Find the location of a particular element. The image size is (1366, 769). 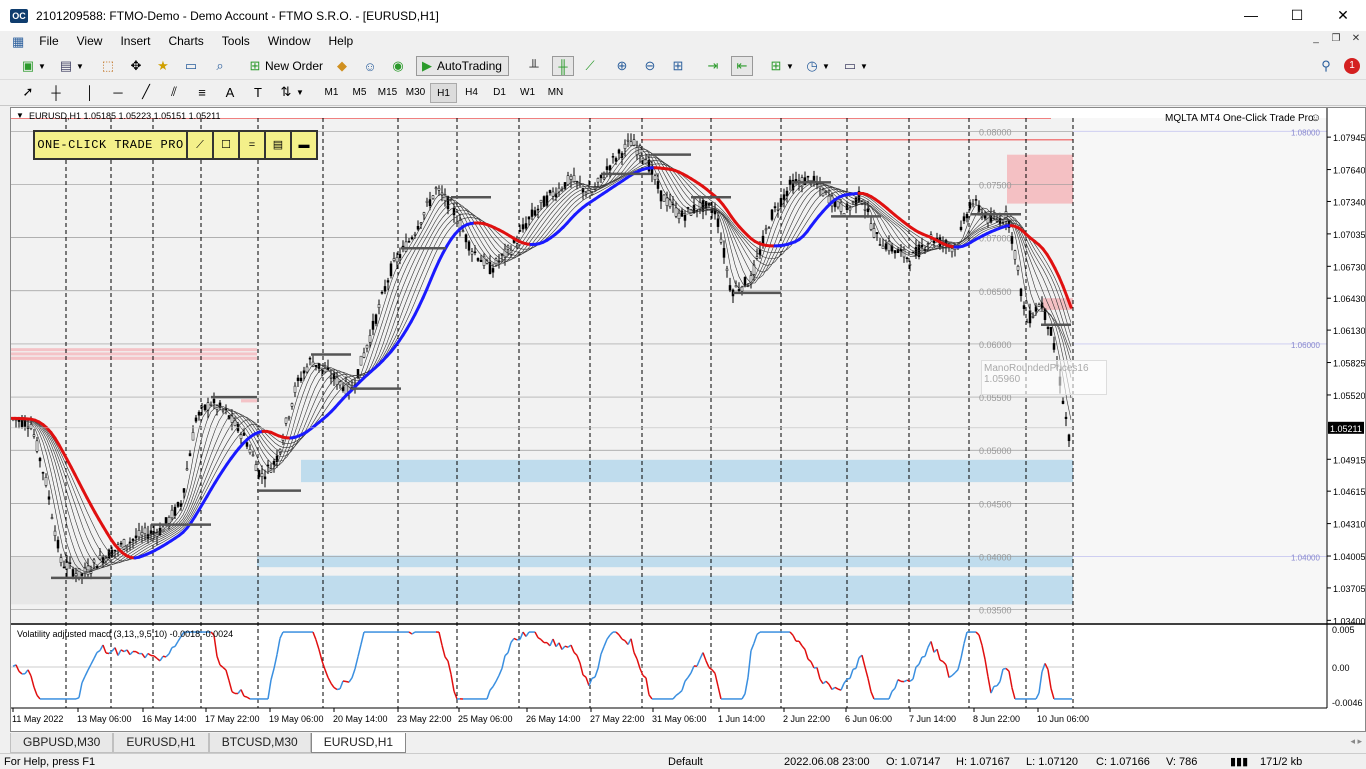

price-tick-label: 1.06430 is located at coordinates (1349, 299).